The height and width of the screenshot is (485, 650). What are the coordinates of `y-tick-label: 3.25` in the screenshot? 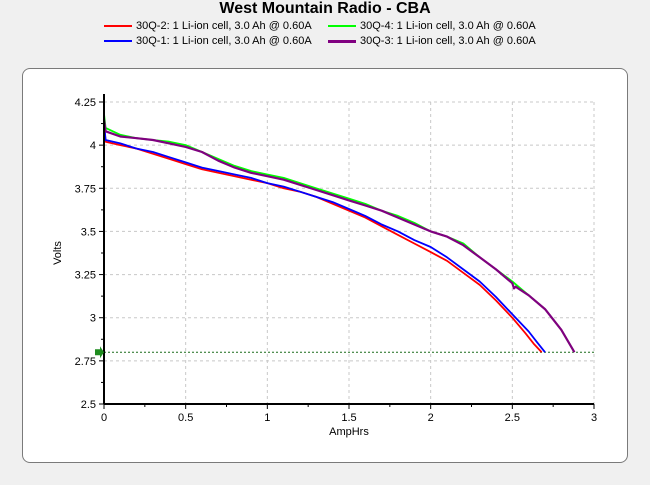 It's located at (85, 276).